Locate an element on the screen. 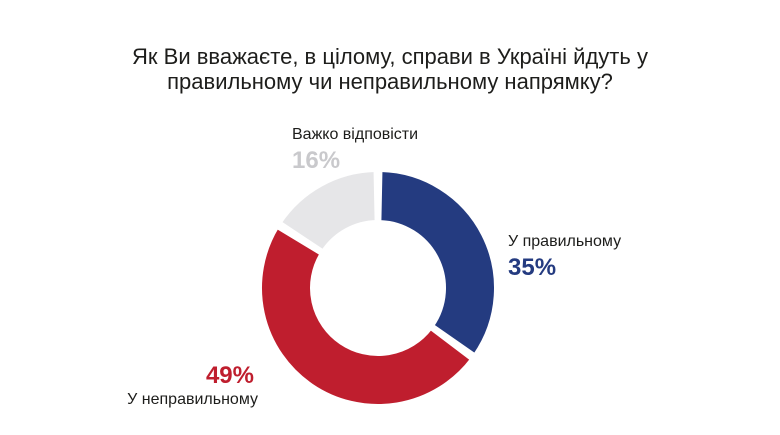 This screenshot has height=435, width=780. donut-slice-right-direction is located at coordinates (437, 263).